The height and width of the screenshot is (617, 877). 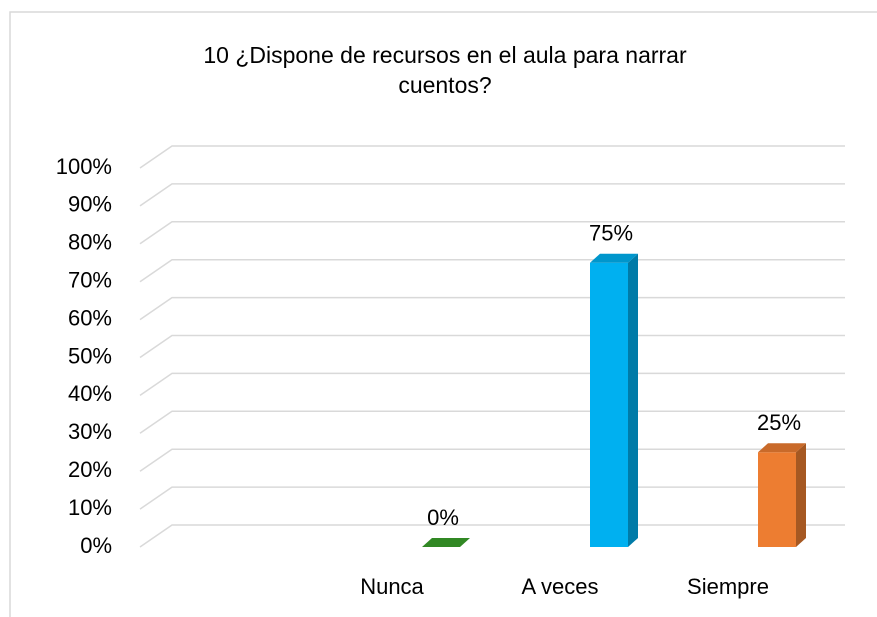 What do you see at coordinates (84, 166) in the screenshot?
I see `y-tick-label: 100%` at bounding box center [84, 166].